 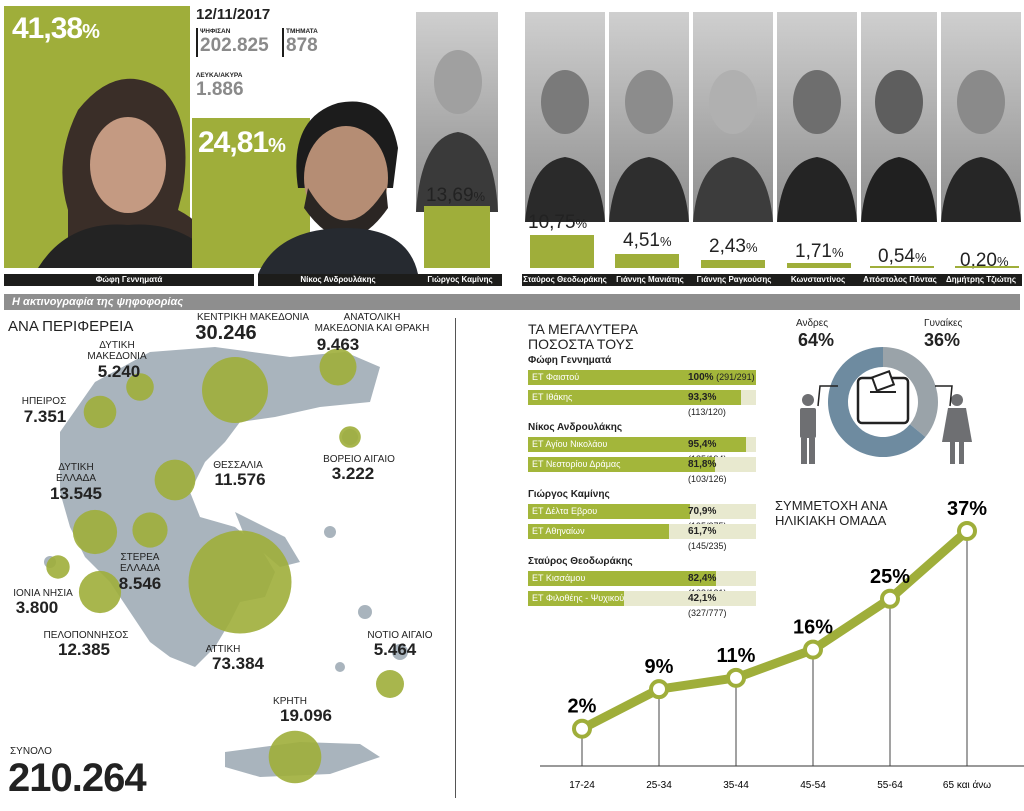 What do you see at coordinates (570, 360) in the screenshot?
I see `top-results-candidate: Φώφη Γεννηματά` at bounding box center [570, 360].